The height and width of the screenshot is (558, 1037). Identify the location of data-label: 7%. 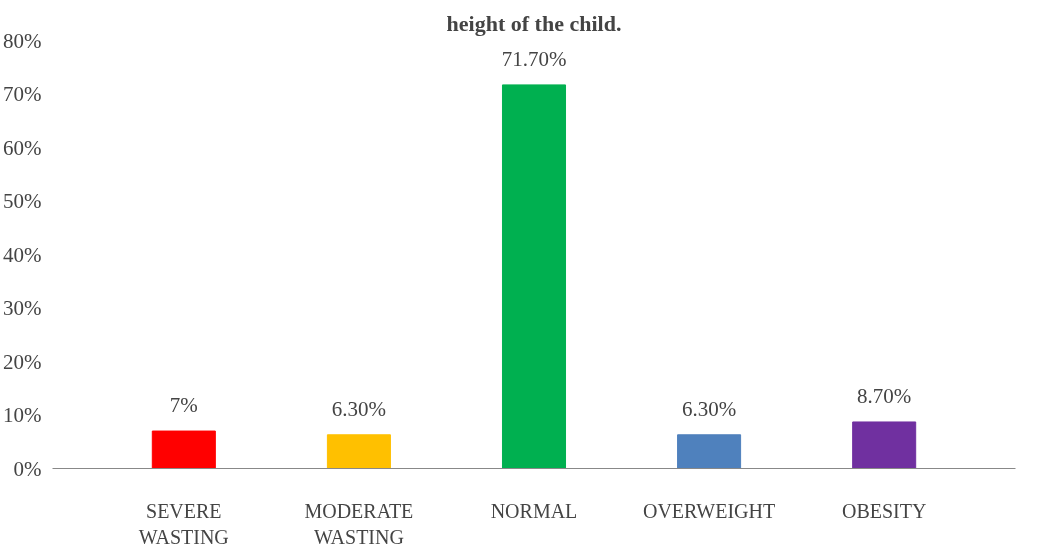
(183, 405).